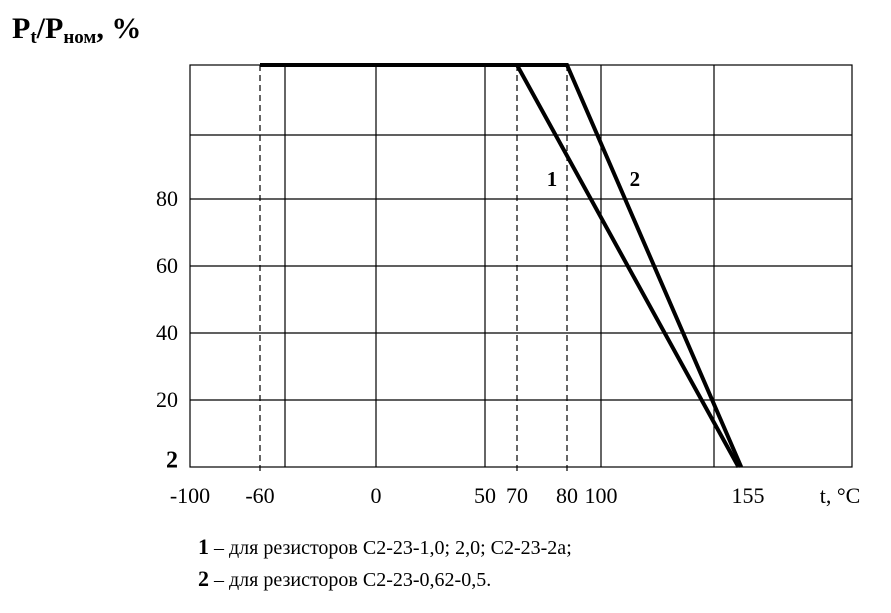 Image resolution: width=891 pixels, height=613 pixels. What do you see at coordinates (601, 495) in the screenshot?
I see `x-tick-label: 100` at bounding box center [601, 495].